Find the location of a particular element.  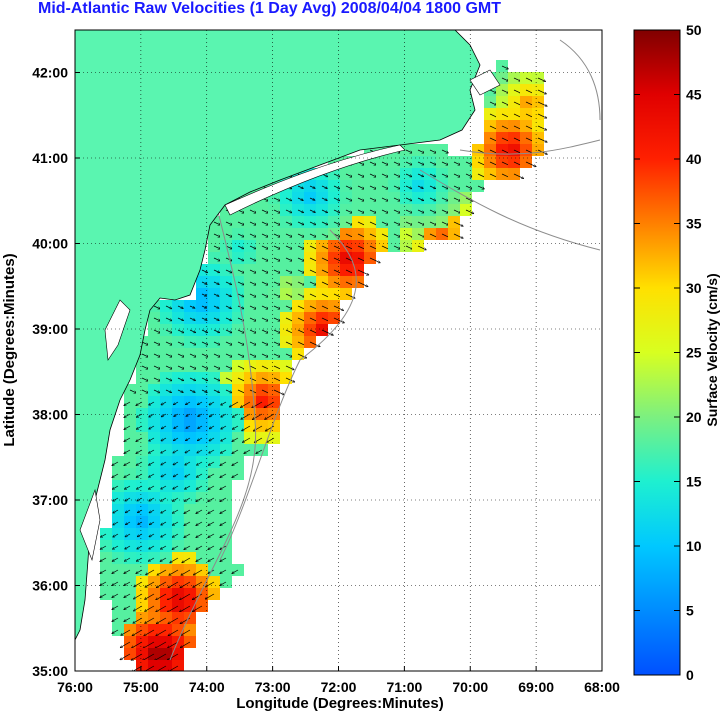

lon-tick-label: 71:00 is located at coordinates (404, 687).